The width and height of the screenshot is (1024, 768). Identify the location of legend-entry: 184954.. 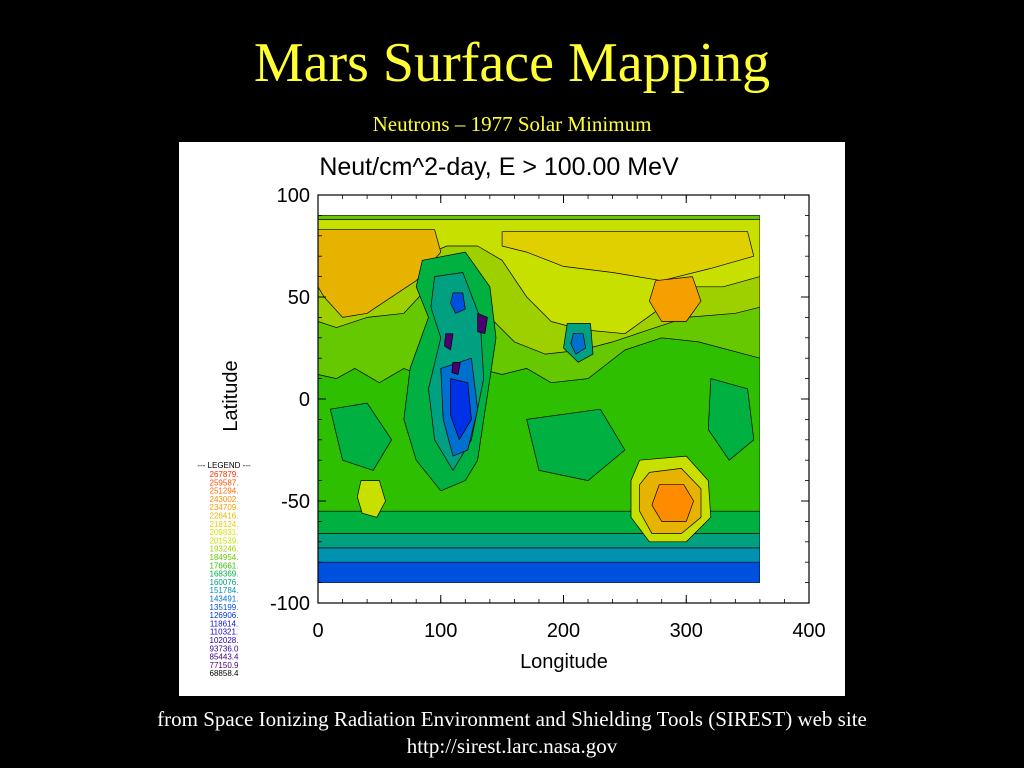
(224, 557).